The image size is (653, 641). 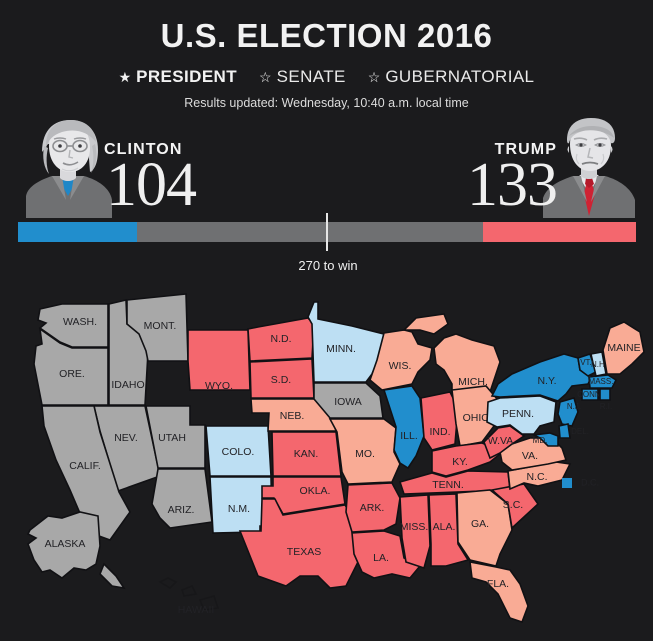 I want to click on threshold-label: 270 to win, so click(x=328, y=265).